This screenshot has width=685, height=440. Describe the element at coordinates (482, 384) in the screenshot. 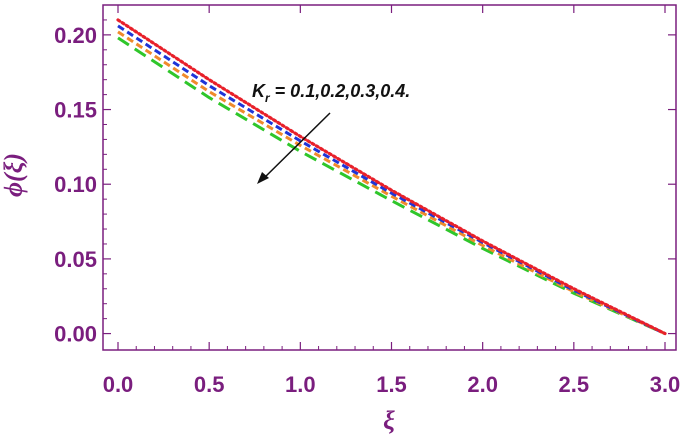

I see `x-tick-label: 2.0` at that location.